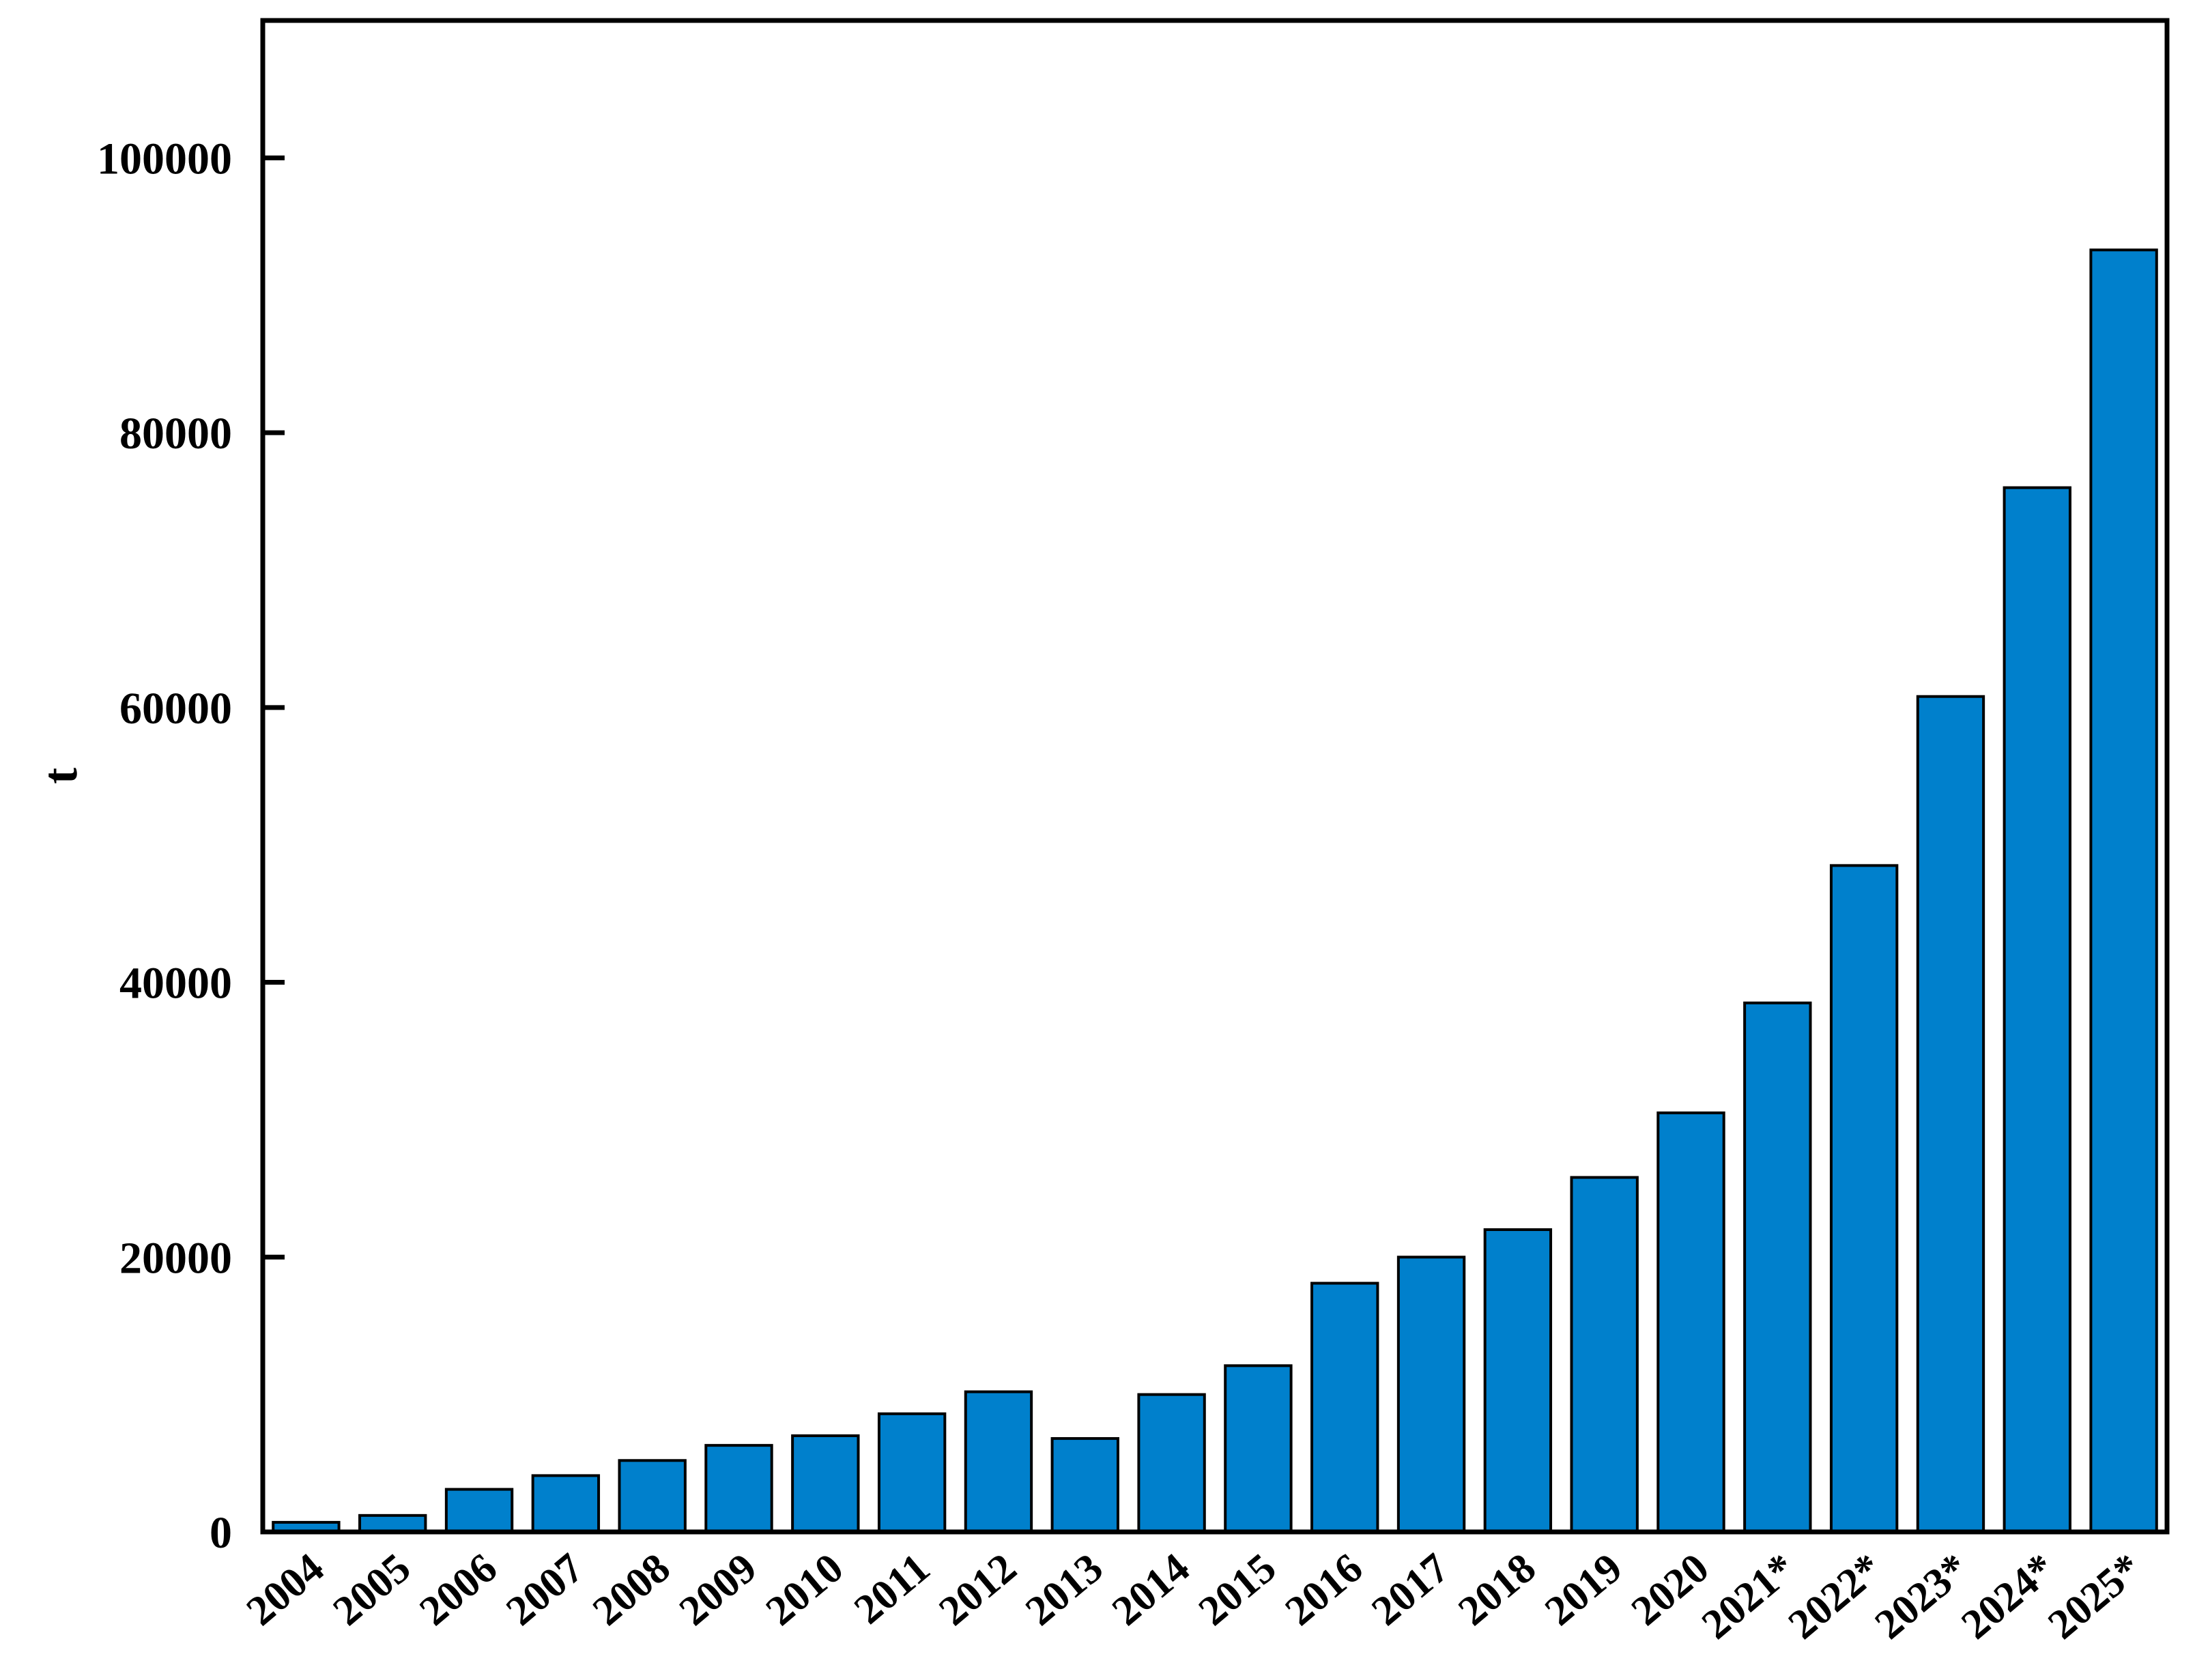  What do you see at coordinates (285, 1590) in the screenshot?
I see `x-tick-label: 2004` at bounding box center [285, 1590].